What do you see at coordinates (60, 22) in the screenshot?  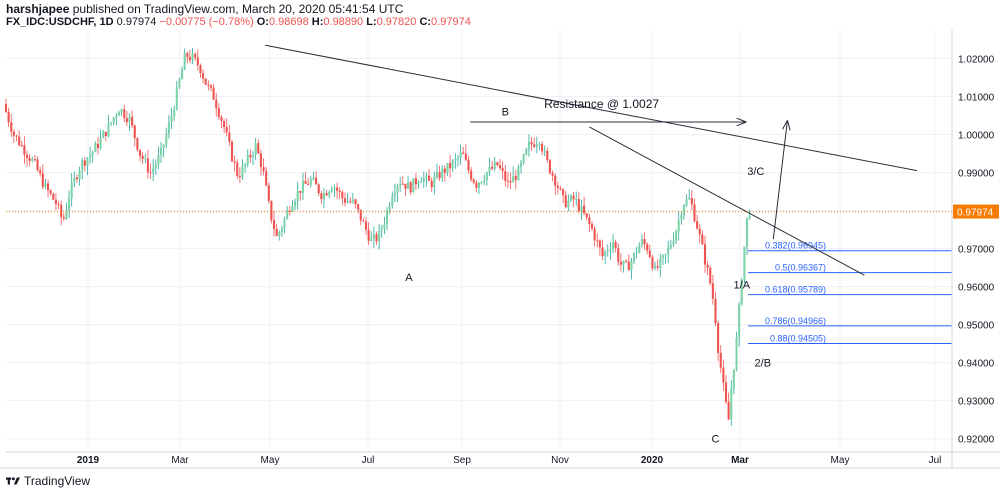 I see `symbol-label: FX_IDC:USDCHF, 1D` at bounding box center [60, 22].